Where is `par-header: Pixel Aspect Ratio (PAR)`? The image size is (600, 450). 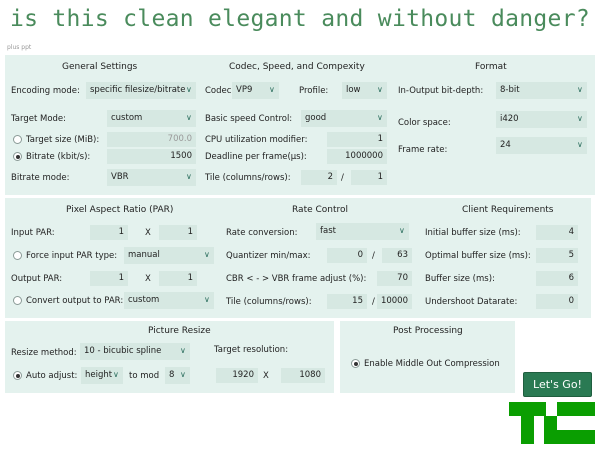 par-header: Pixel Aspect Ratio (PAR) is located at coordinates (120, 210).